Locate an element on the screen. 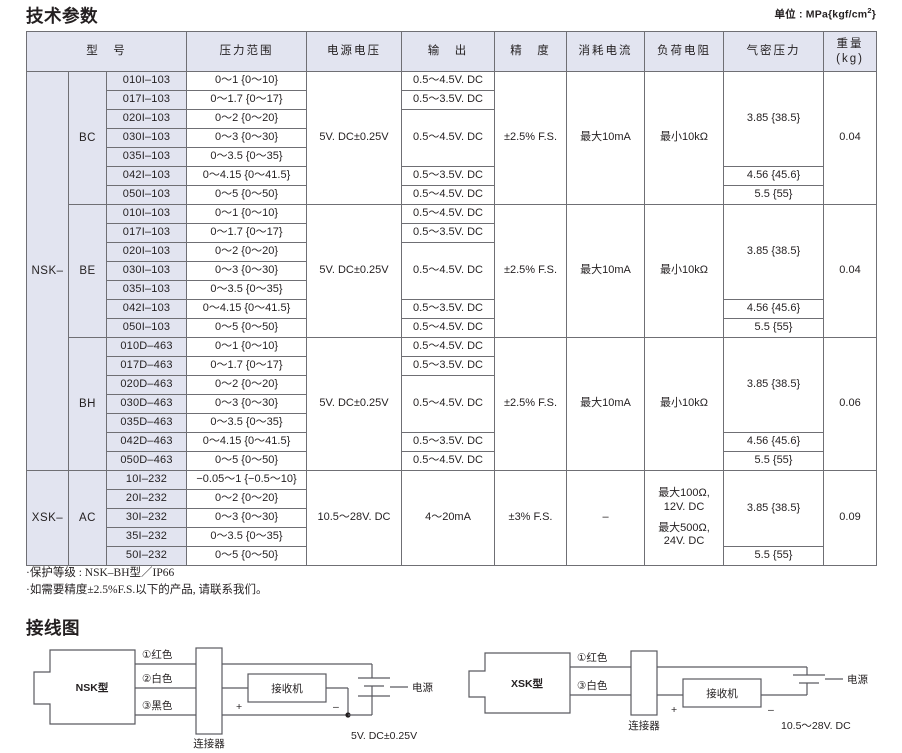 The height and width of the screenshot is (753, 902). polarity-plus: + is located at coordinates (674, 710).